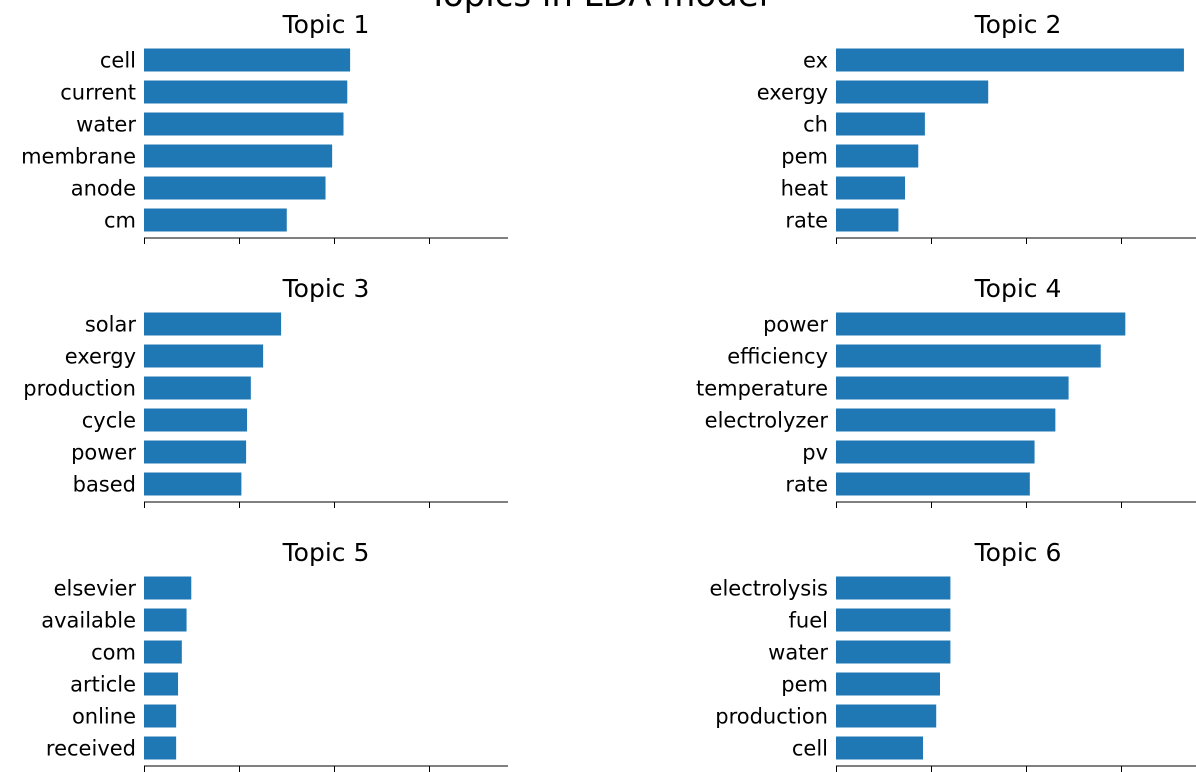 The image size is (1196, 772). What do you see at coordinates (326, 552) in the screenshot?
I see `panel-title: Topic 5` at bounding box center [326, 552].